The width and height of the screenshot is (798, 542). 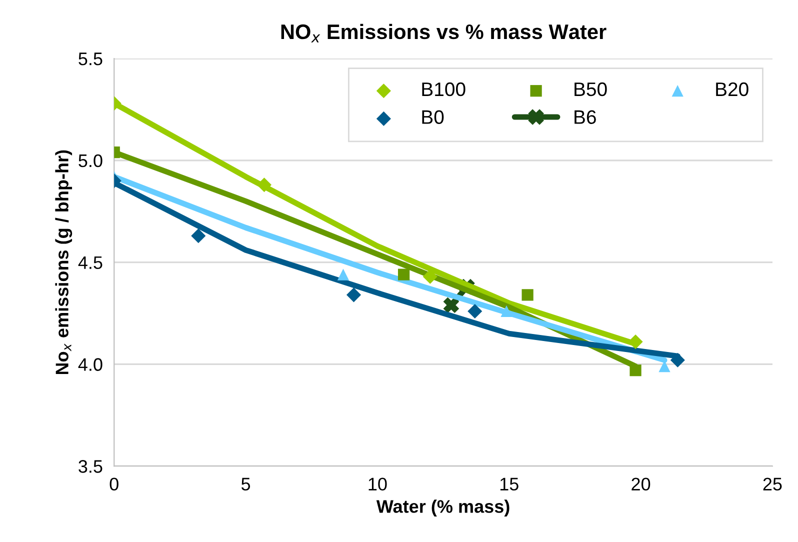 I want to click on x-tick-label: 20, so click(x=641, y=484).